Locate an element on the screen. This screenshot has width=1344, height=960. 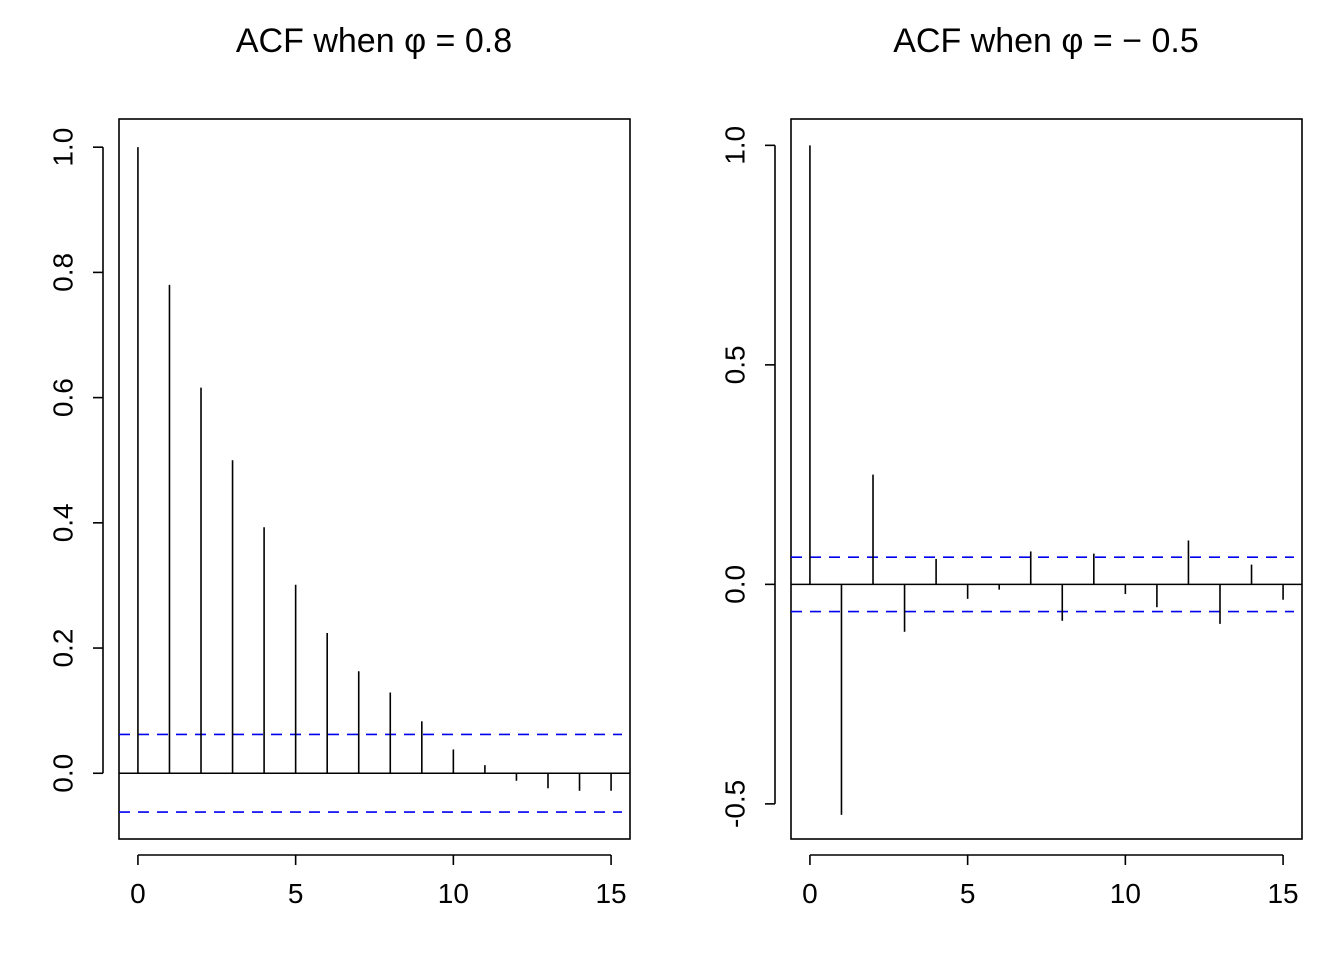
y-tick-label-right: 0.0 is located at coordinates (734, 584).